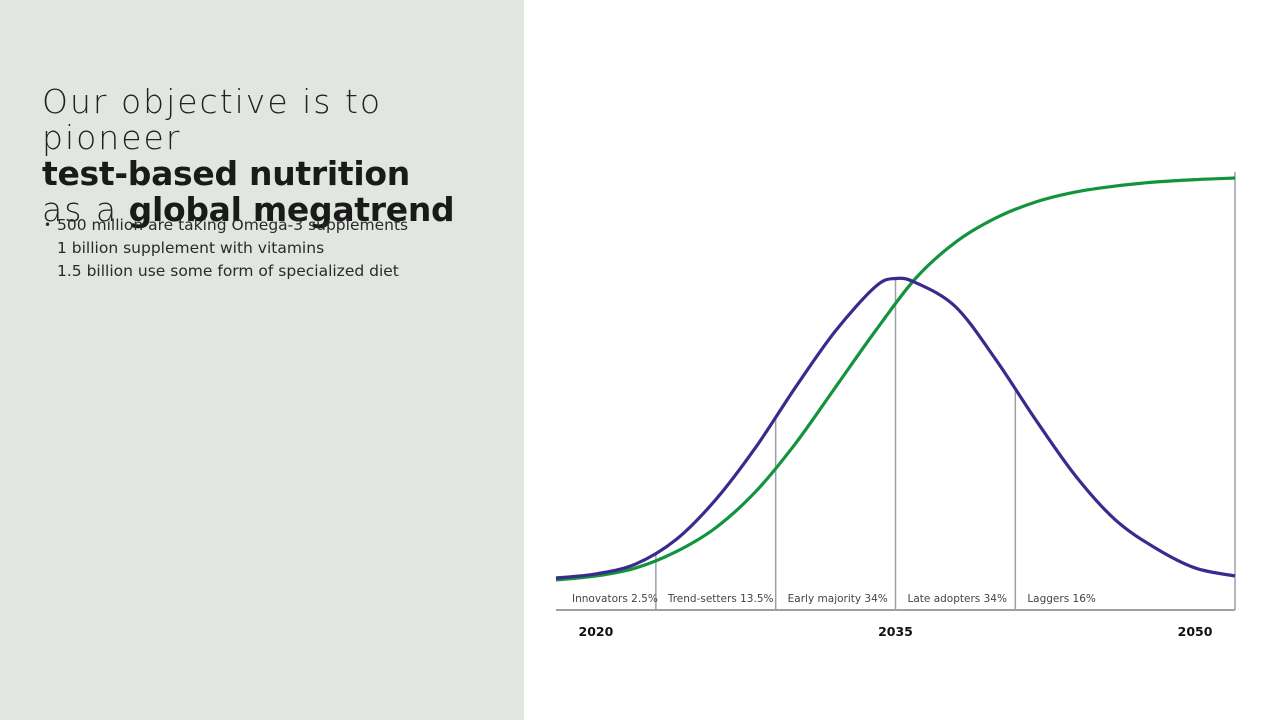  What do you see at coordinates (957, 599) in the screenshot?
I see `segment-label: Late adopters 34%` at bounding box center [957, 599].